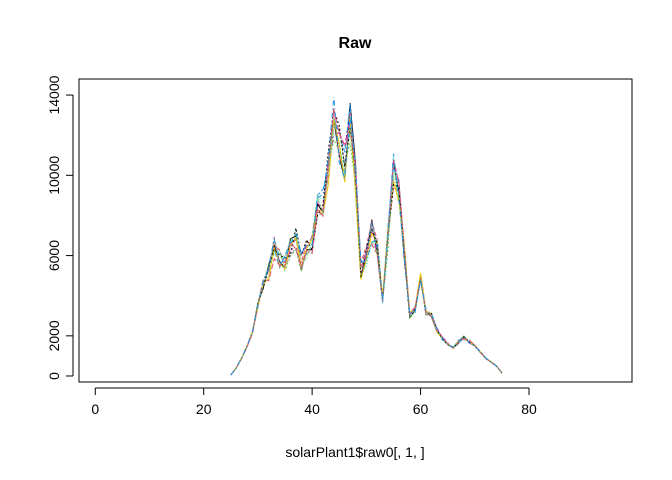 The image size is (672, 480). What do you see at coordinates (529, 409) in the screenshot?
I see `x-tick-label: 80` at bounding box center [529, 409].